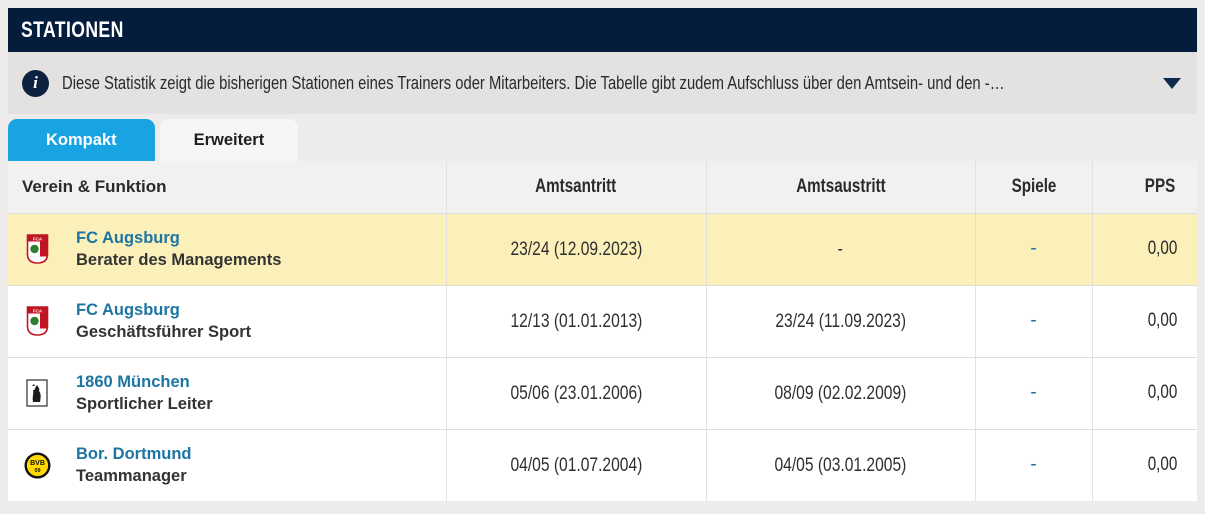 This screenshot has height=514, width=1205. I want to click on 1860-muenchen-crest-icon, so click(37, 393).